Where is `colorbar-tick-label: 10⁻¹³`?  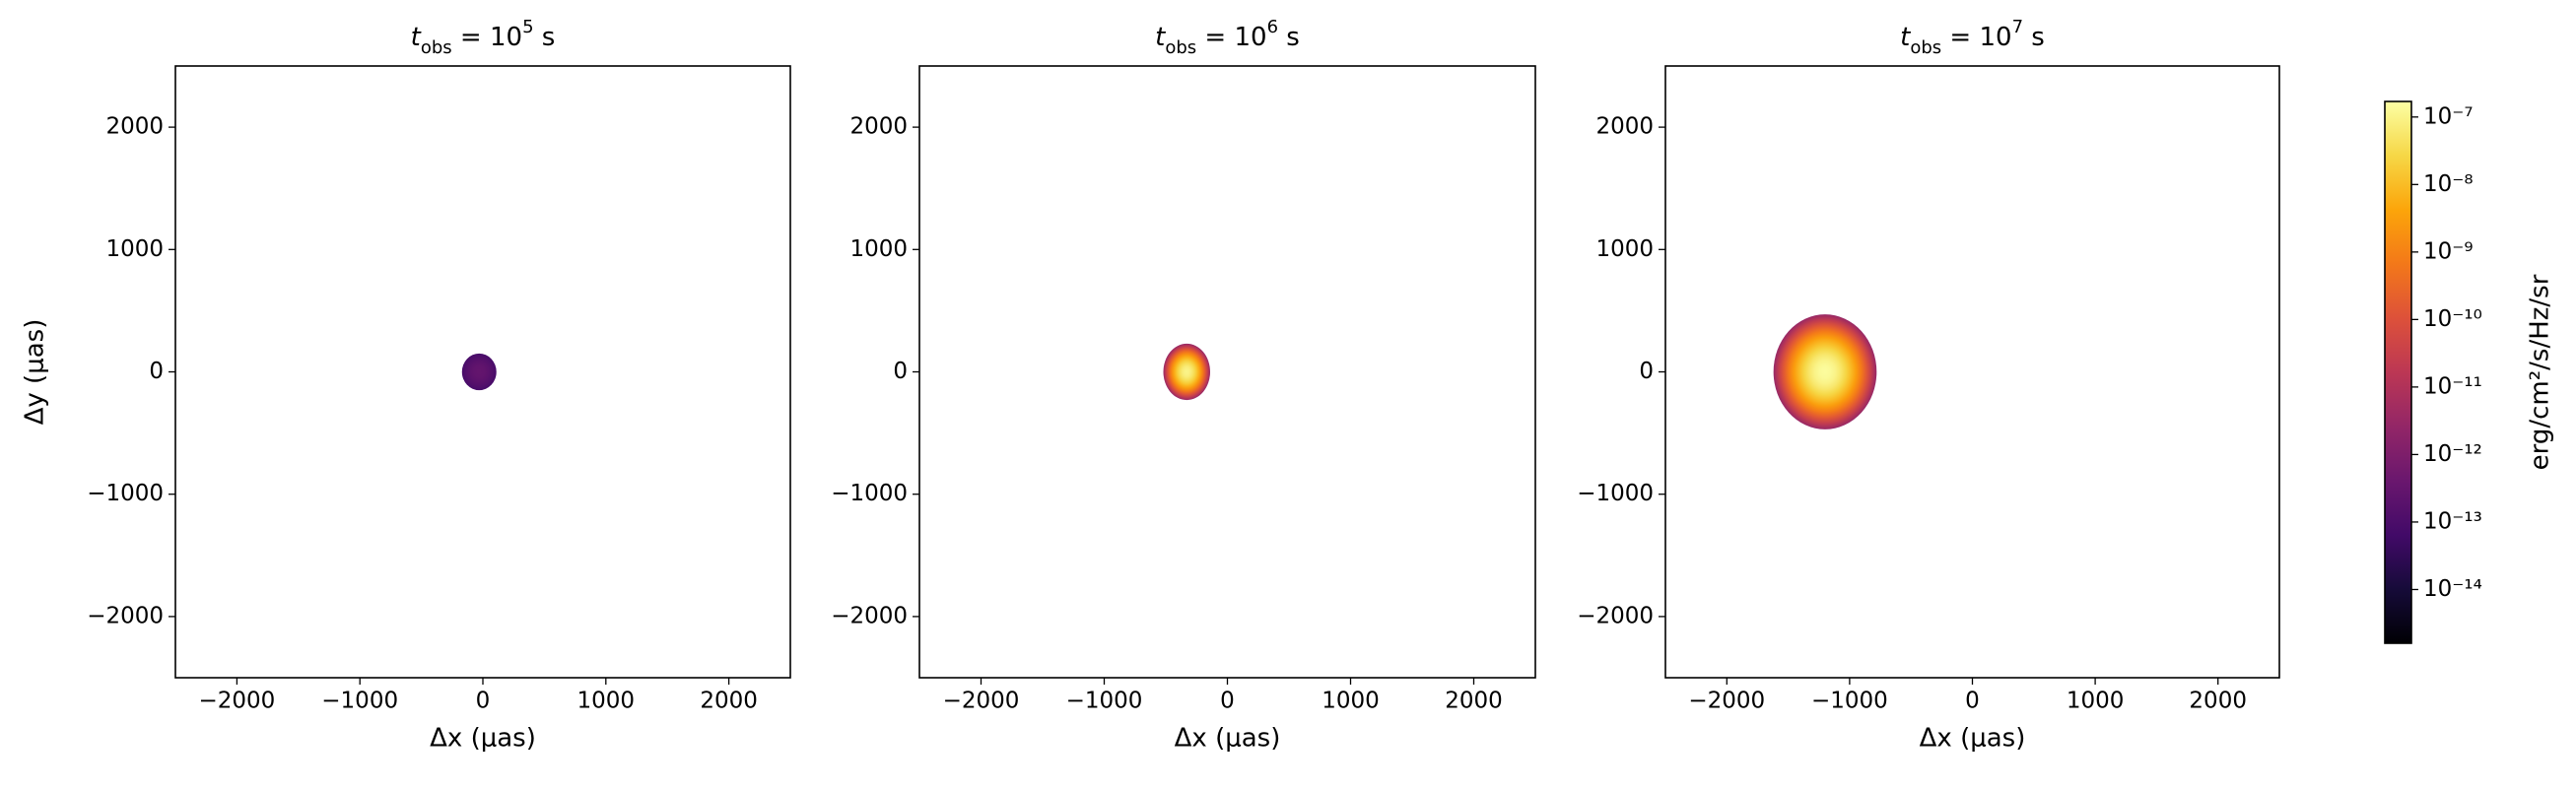
colorbar-tick-label: 10⁻¹³ is located at coordinates (2453, 521).